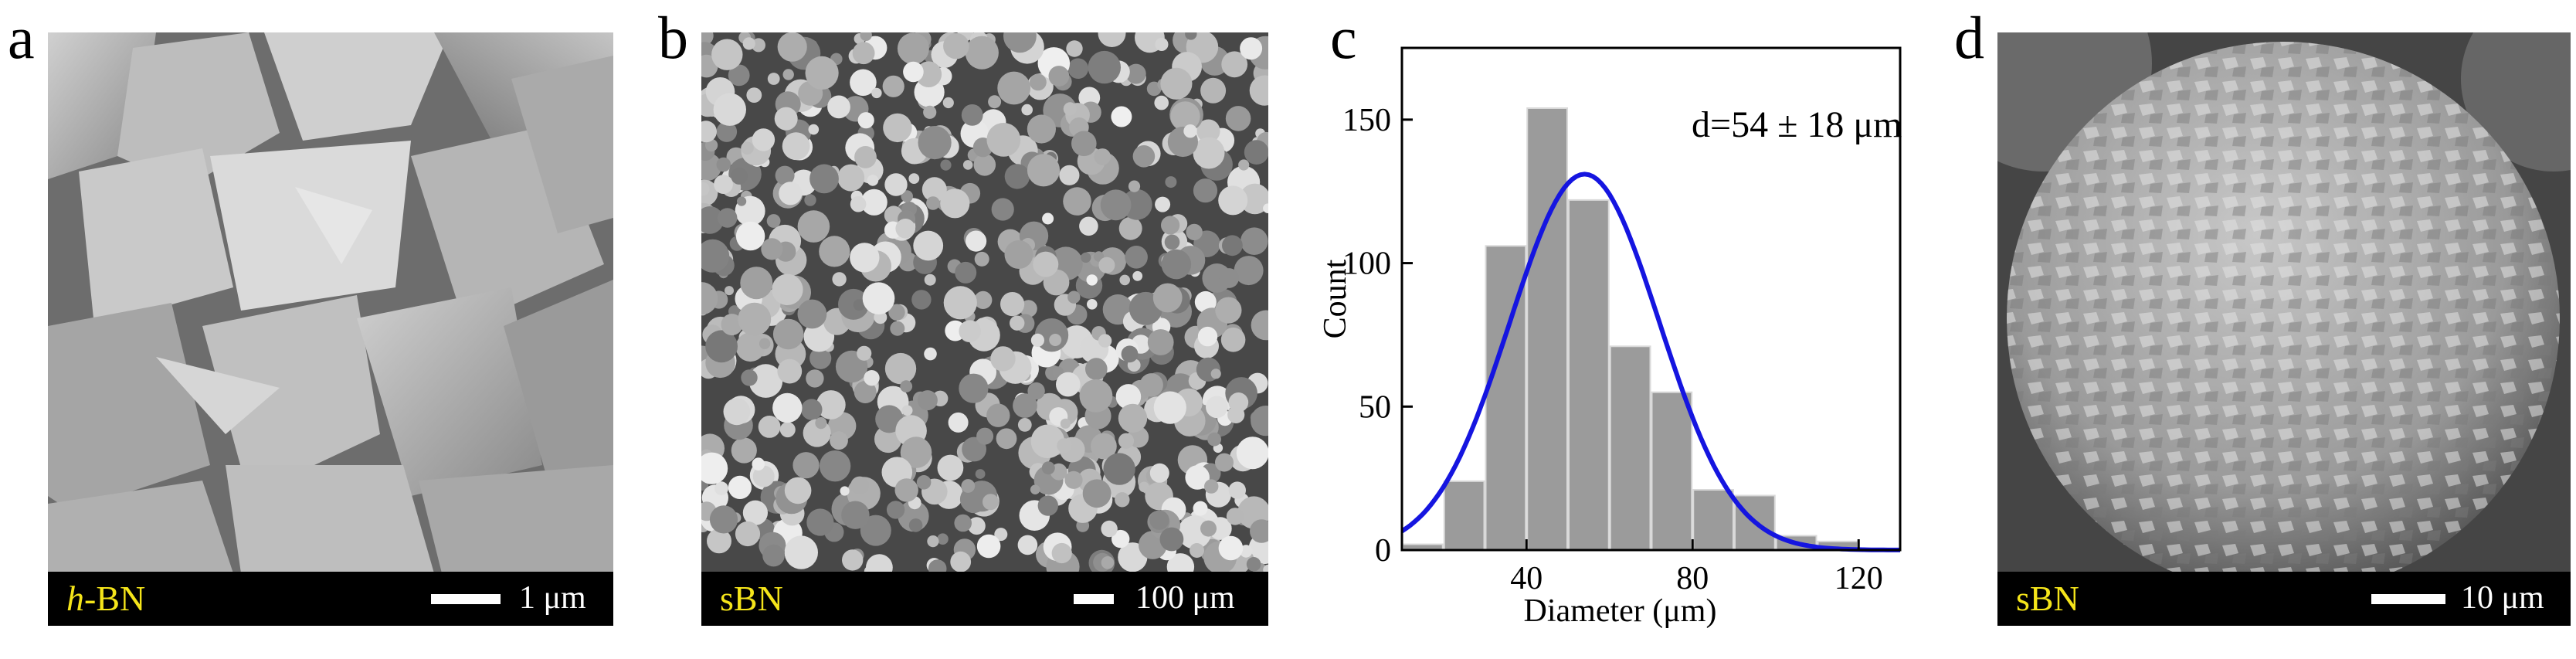 This screenshot has height=659, width=2576. I want to click on mean-diameter-annotation: d=54 ± 18 μm, so click(1797, 124).